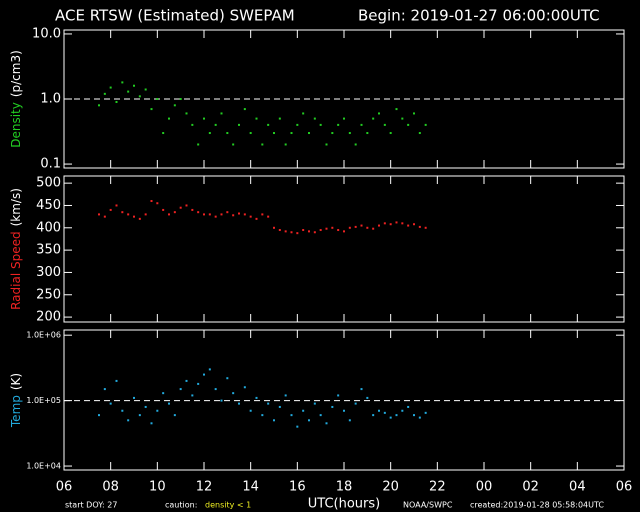  Describe the element at coordinates (91, 505) in the screenshot. I see `start-doy: start DOY: 27` at that location.